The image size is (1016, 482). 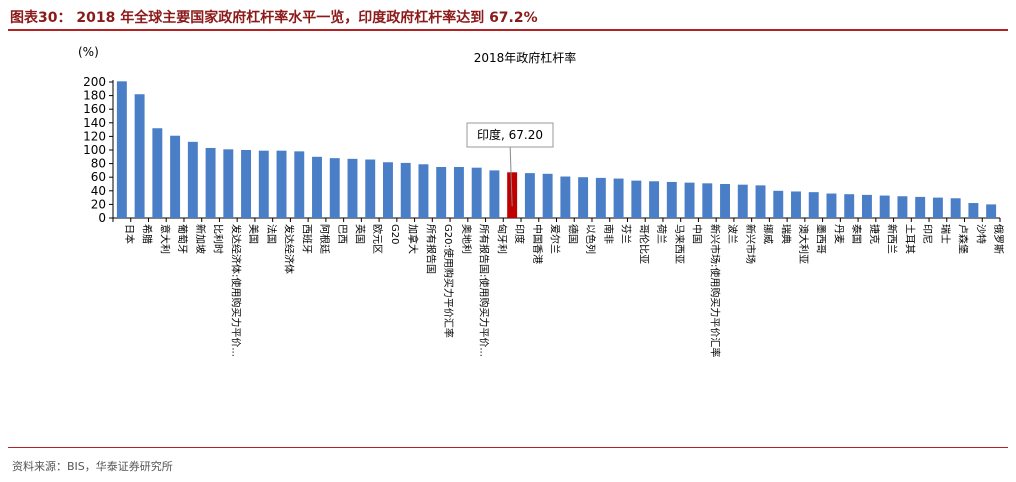 What do you see at coordinates (271, 234) in the screenshot?
I see `x-tick-label: 法国` at bounding box center [271, 234].